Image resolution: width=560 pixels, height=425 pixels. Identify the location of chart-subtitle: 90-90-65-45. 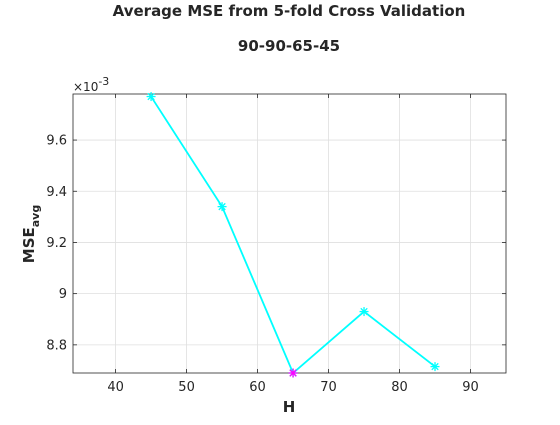
(289, 46).